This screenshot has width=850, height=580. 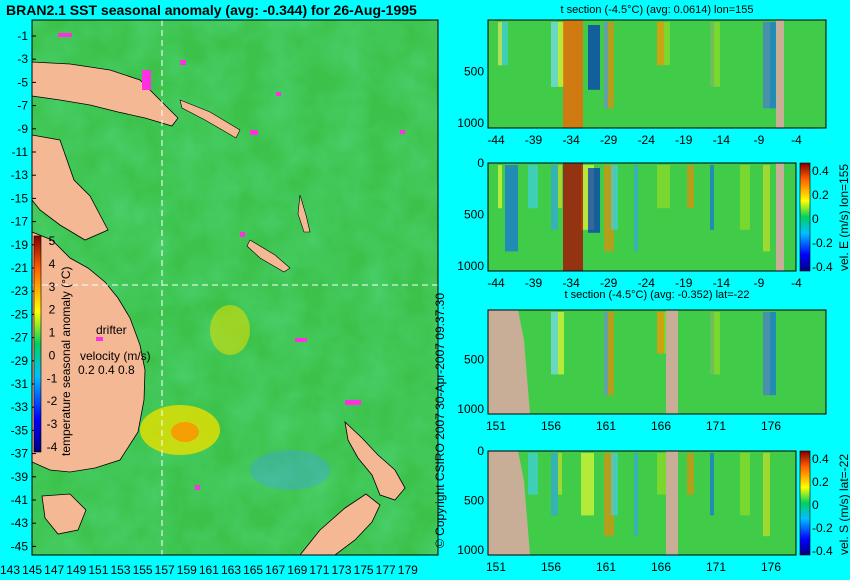 What do you see at coordinates (647, 283) in the screenshot?
I see `x-tick-label: -24` at bounding box center [647, 283].